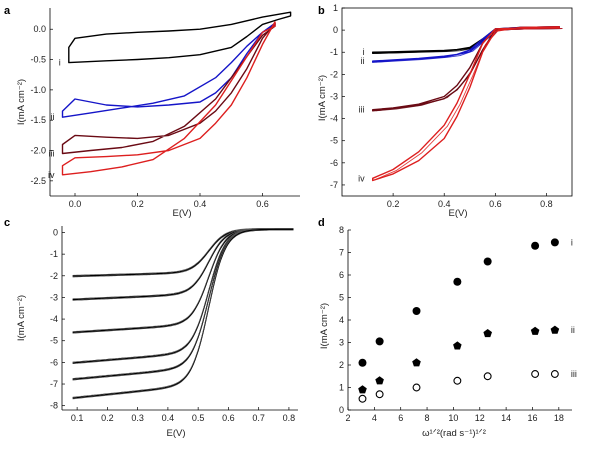  I want to click on panel-d-series-label: i, so click(572, 242).